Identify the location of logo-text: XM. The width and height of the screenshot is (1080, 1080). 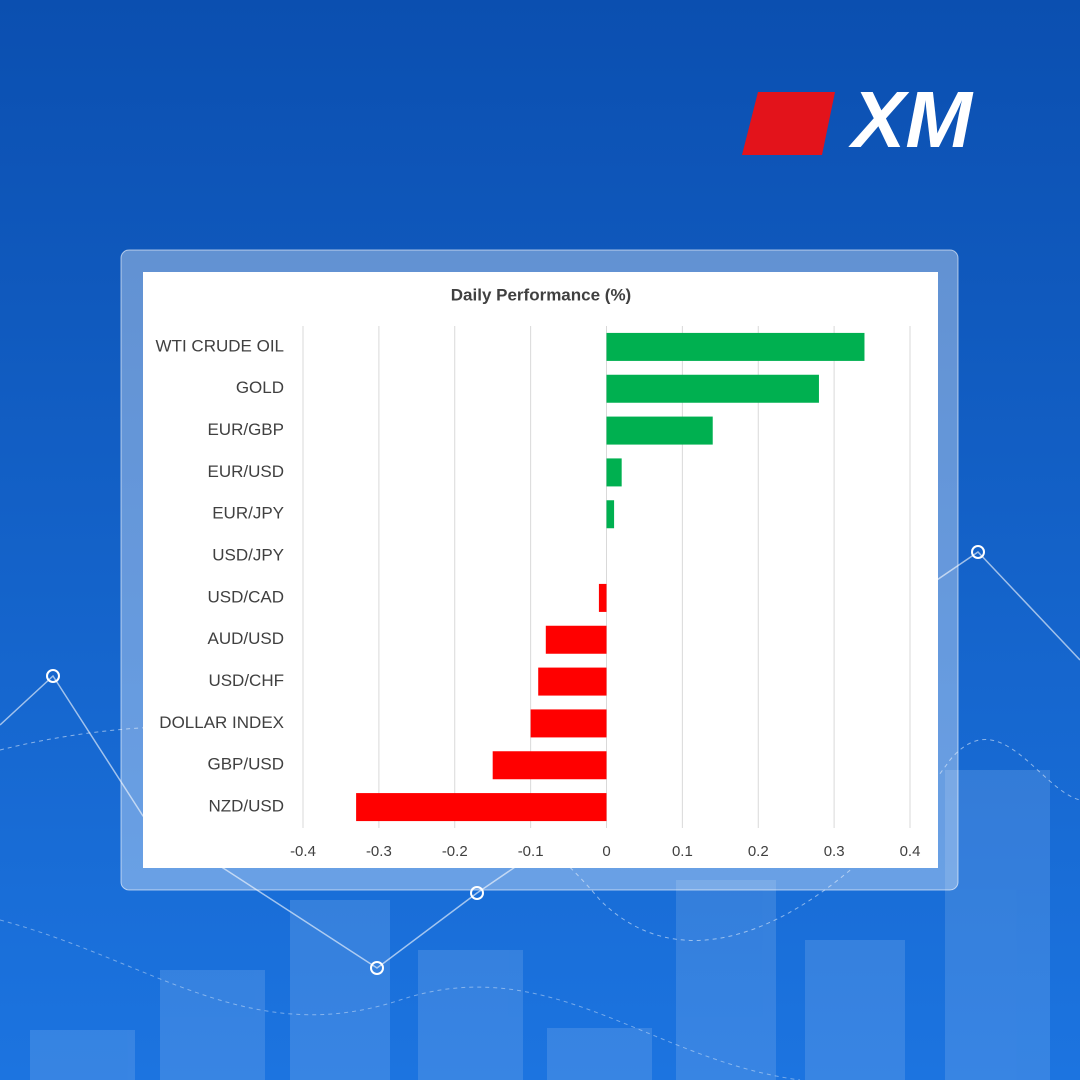
(911, 119).